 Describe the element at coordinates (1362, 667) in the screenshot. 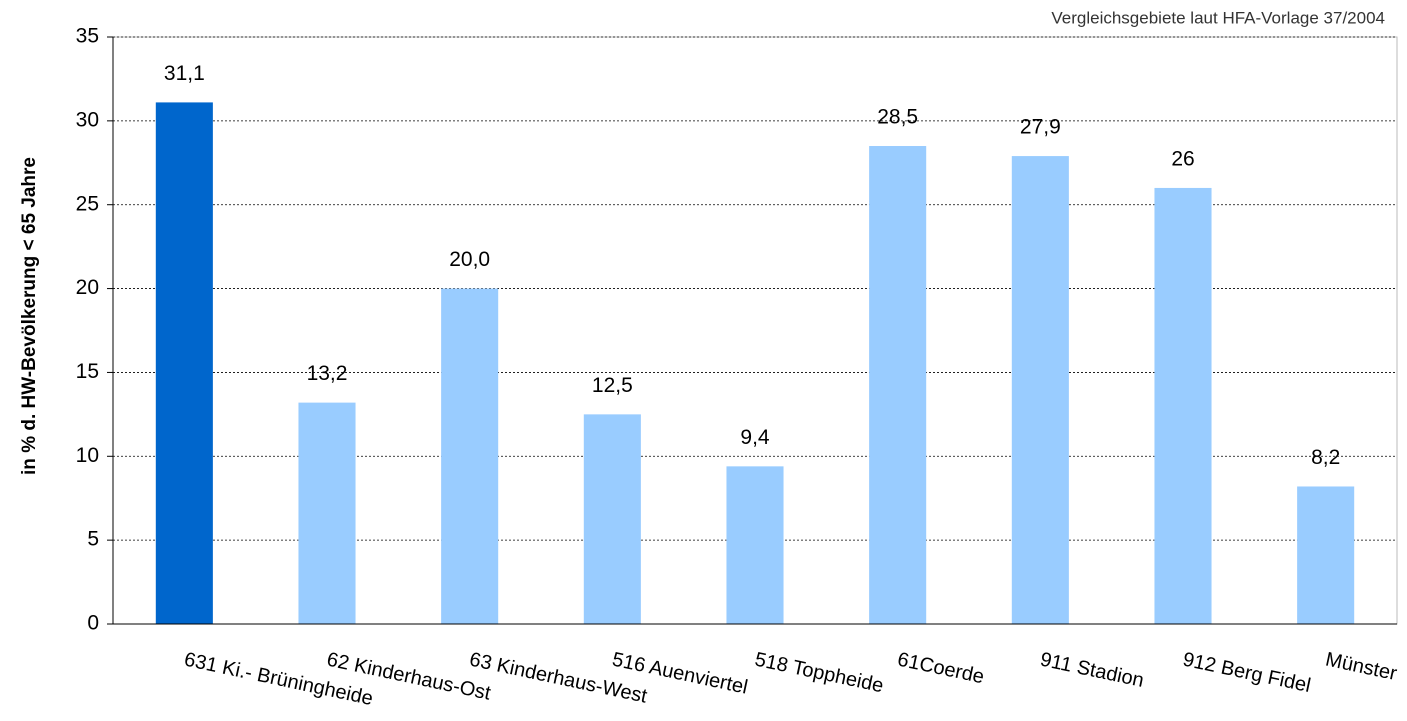

I see `x-tick-label: Münster` at that location.